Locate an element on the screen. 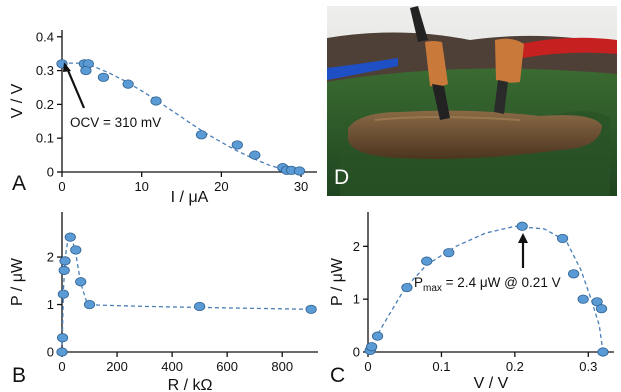 This screenshot has height=392, width=621. ocv-arrow-head is located at coordinates (67, 67).